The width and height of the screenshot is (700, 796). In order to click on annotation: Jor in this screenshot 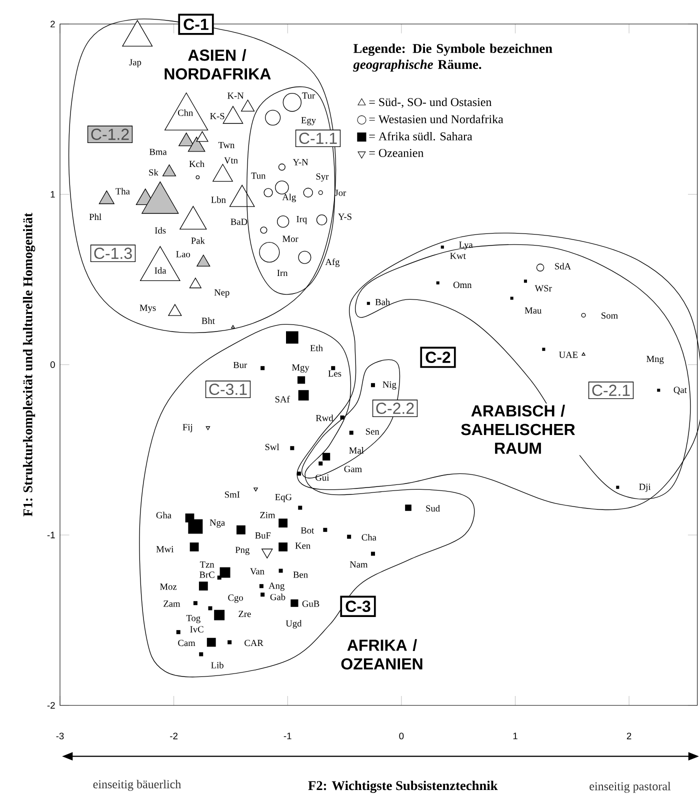, I will do `click(340, 193)`.